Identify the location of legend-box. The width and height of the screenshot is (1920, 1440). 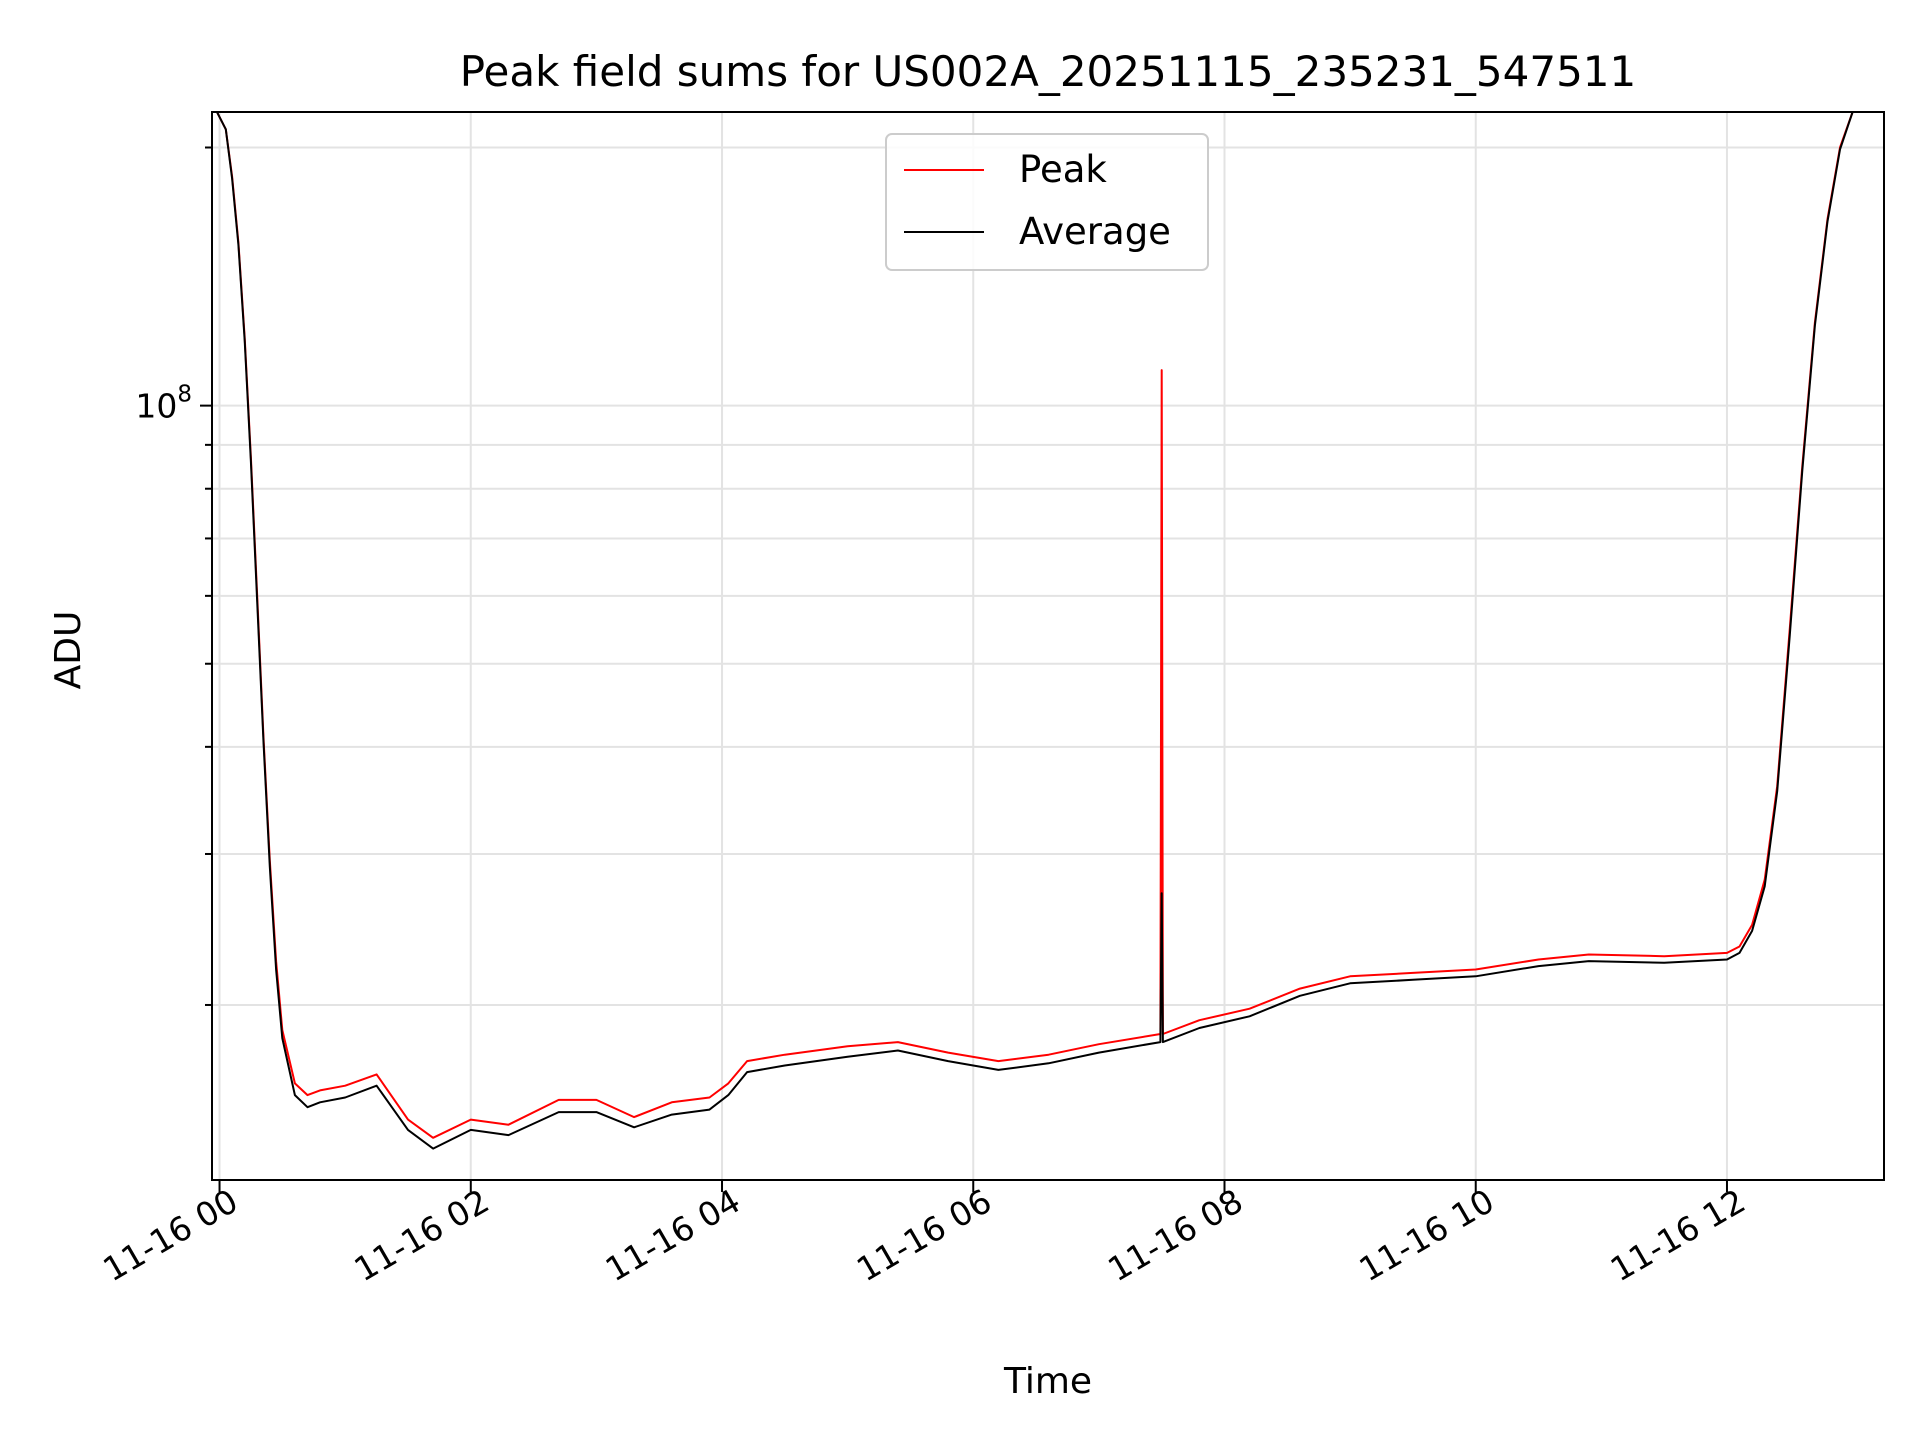
(1047, 202).